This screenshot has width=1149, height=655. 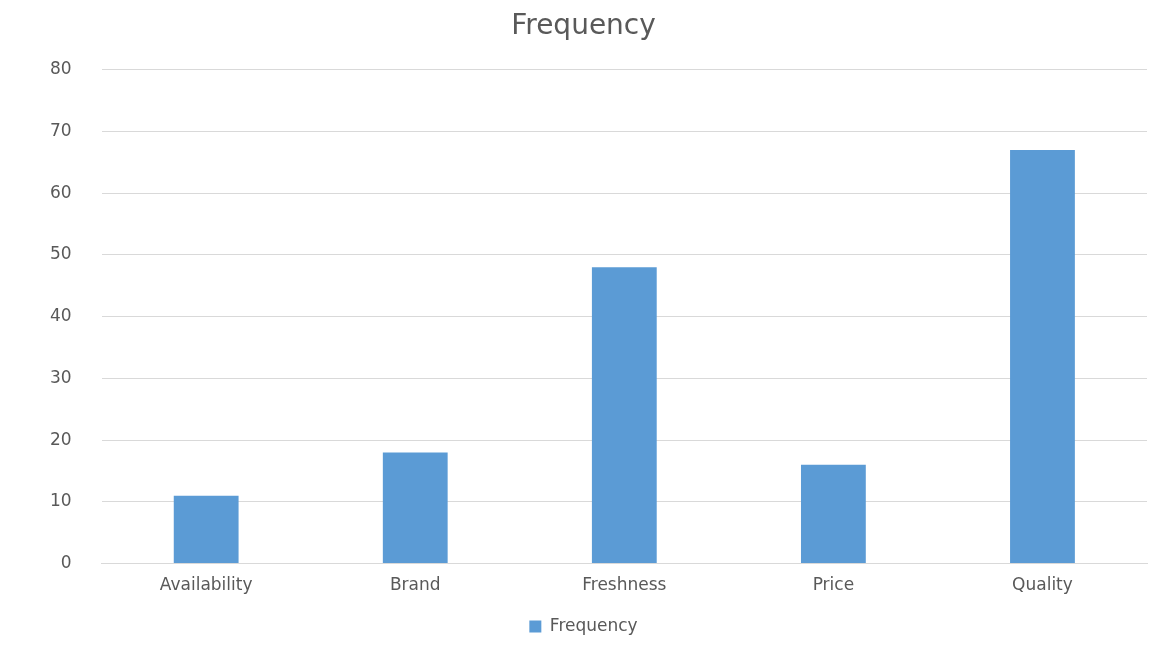 What do you see at coordinates (833, 584) in the screenshot?
I see `x-tick-label: Price` at bounding box center [833, 584].